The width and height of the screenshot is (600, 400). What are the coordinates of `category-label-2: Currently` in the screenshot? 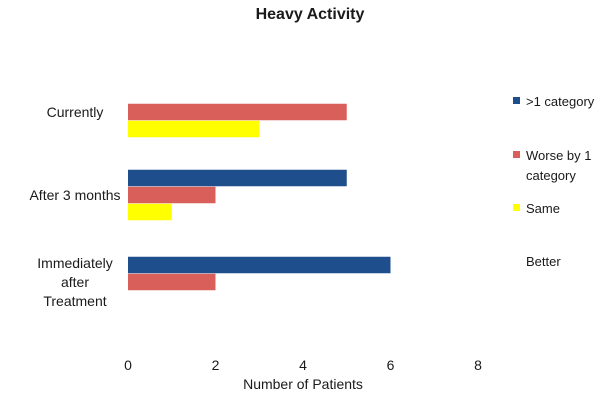 It's located at (75, 112).